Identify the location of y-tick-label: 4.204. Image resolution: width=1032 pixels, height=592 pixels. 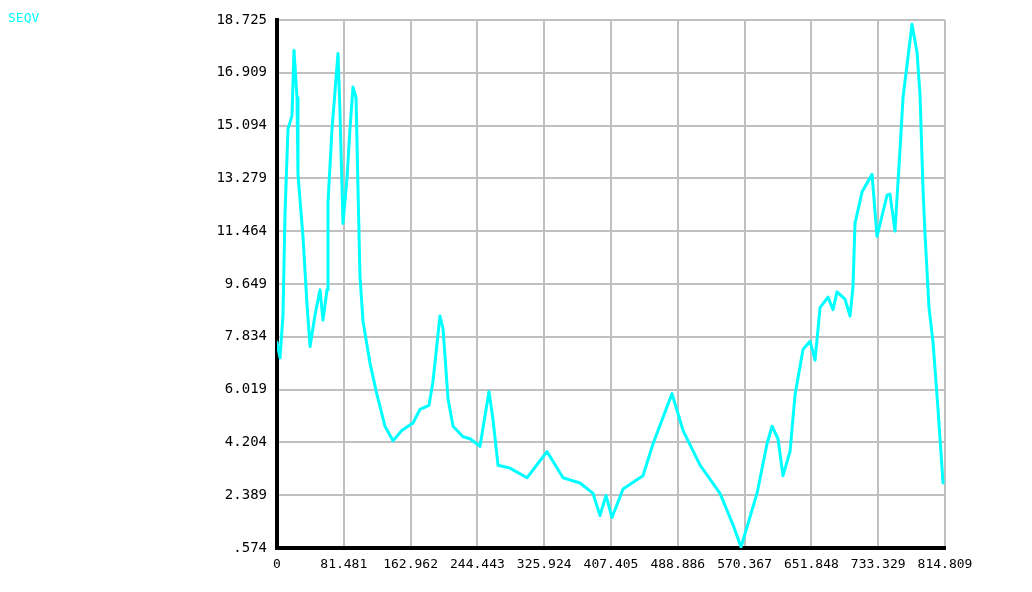
(245, 441).